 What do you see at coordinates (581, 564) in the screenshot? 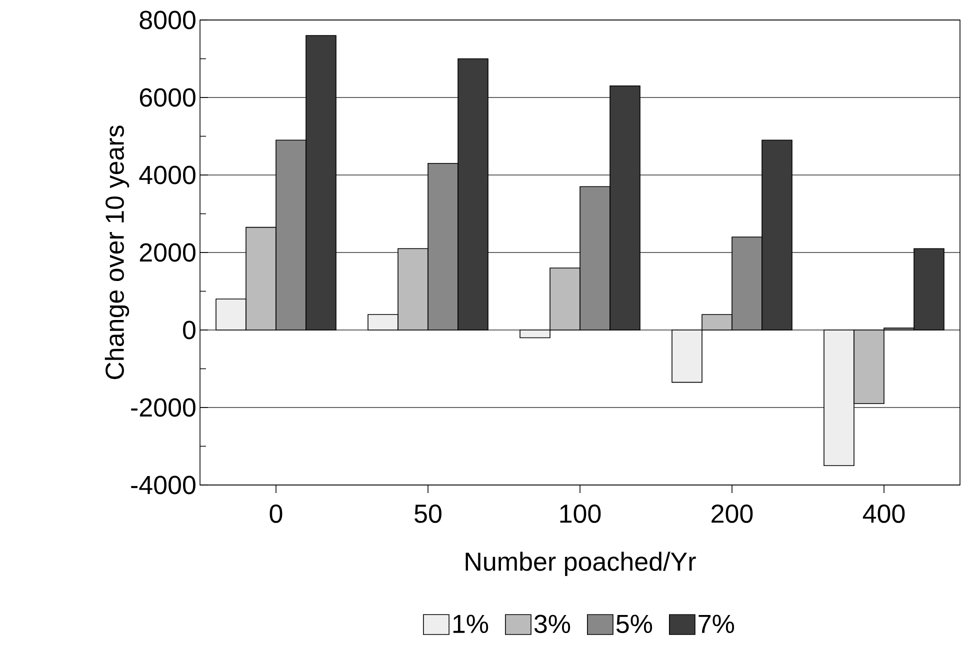
I see `x-axis-title: Number poached/Yr` at bounding box center [581, 564].